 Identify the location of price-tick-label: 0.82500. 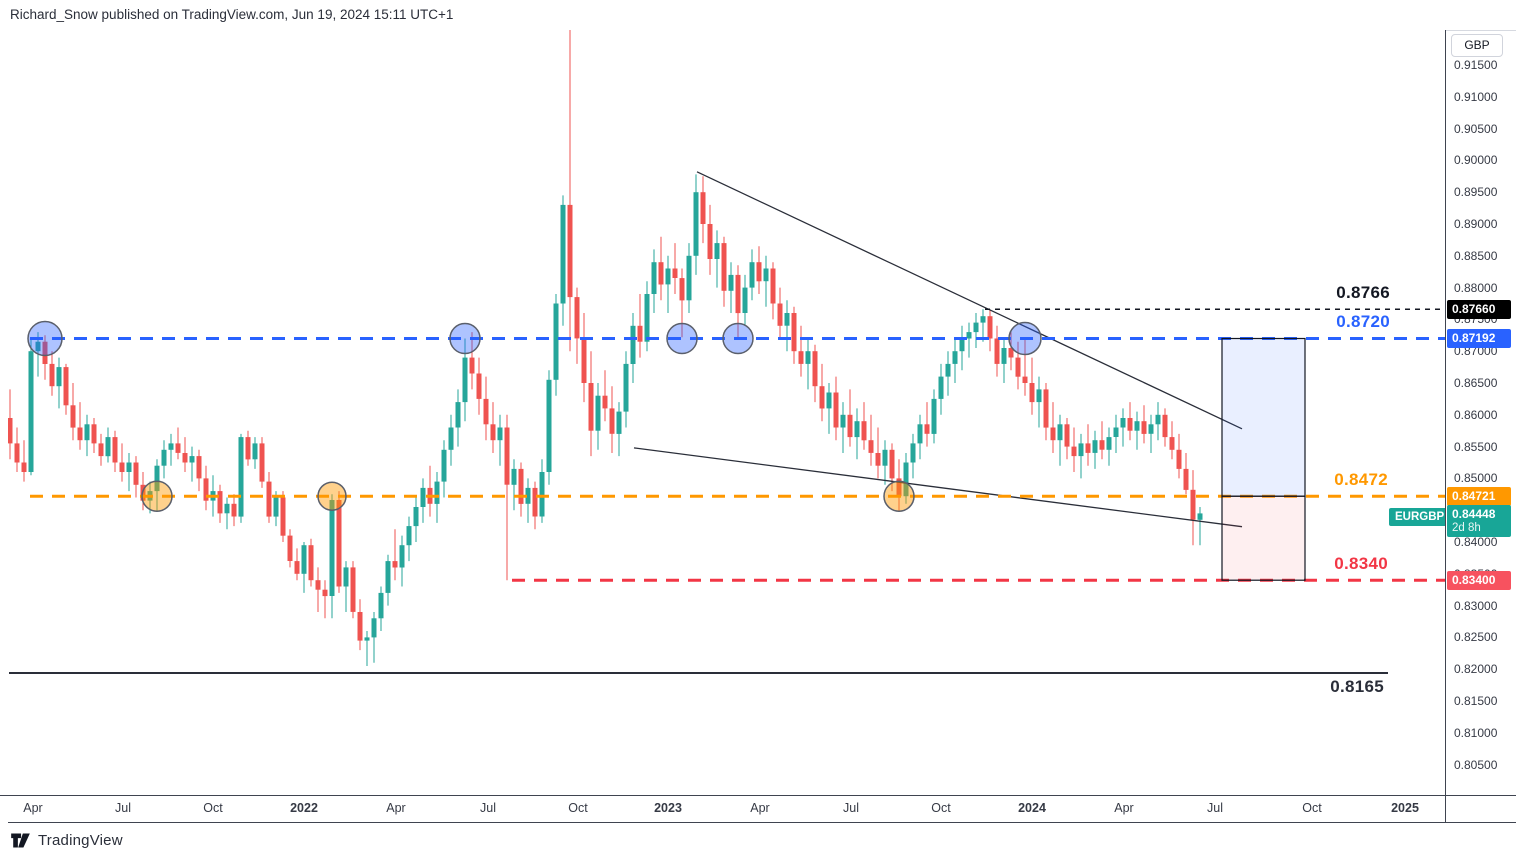
(1476, 637).